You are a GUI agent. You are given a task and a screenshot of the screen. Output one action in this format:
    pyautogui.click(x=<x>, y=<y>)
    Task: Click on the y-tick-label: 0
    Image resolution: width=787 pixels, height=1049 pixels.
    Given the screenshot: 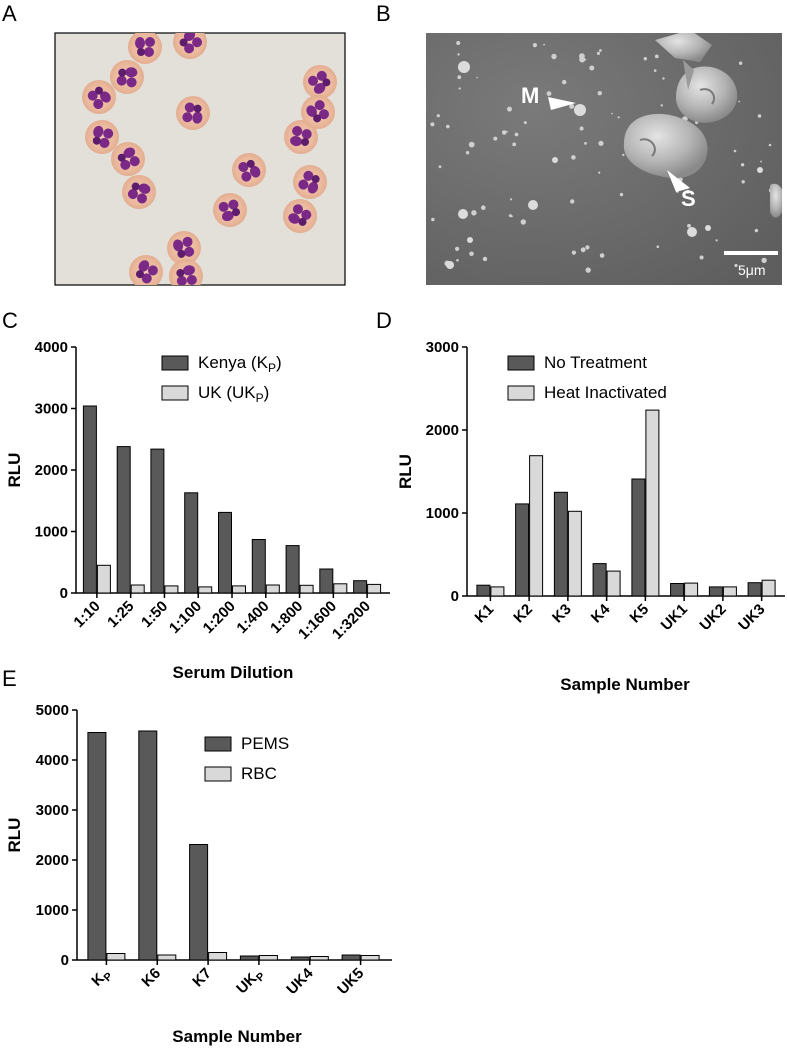 What is the action you would take?
    pyautogui.click(x=64, y=593)
    